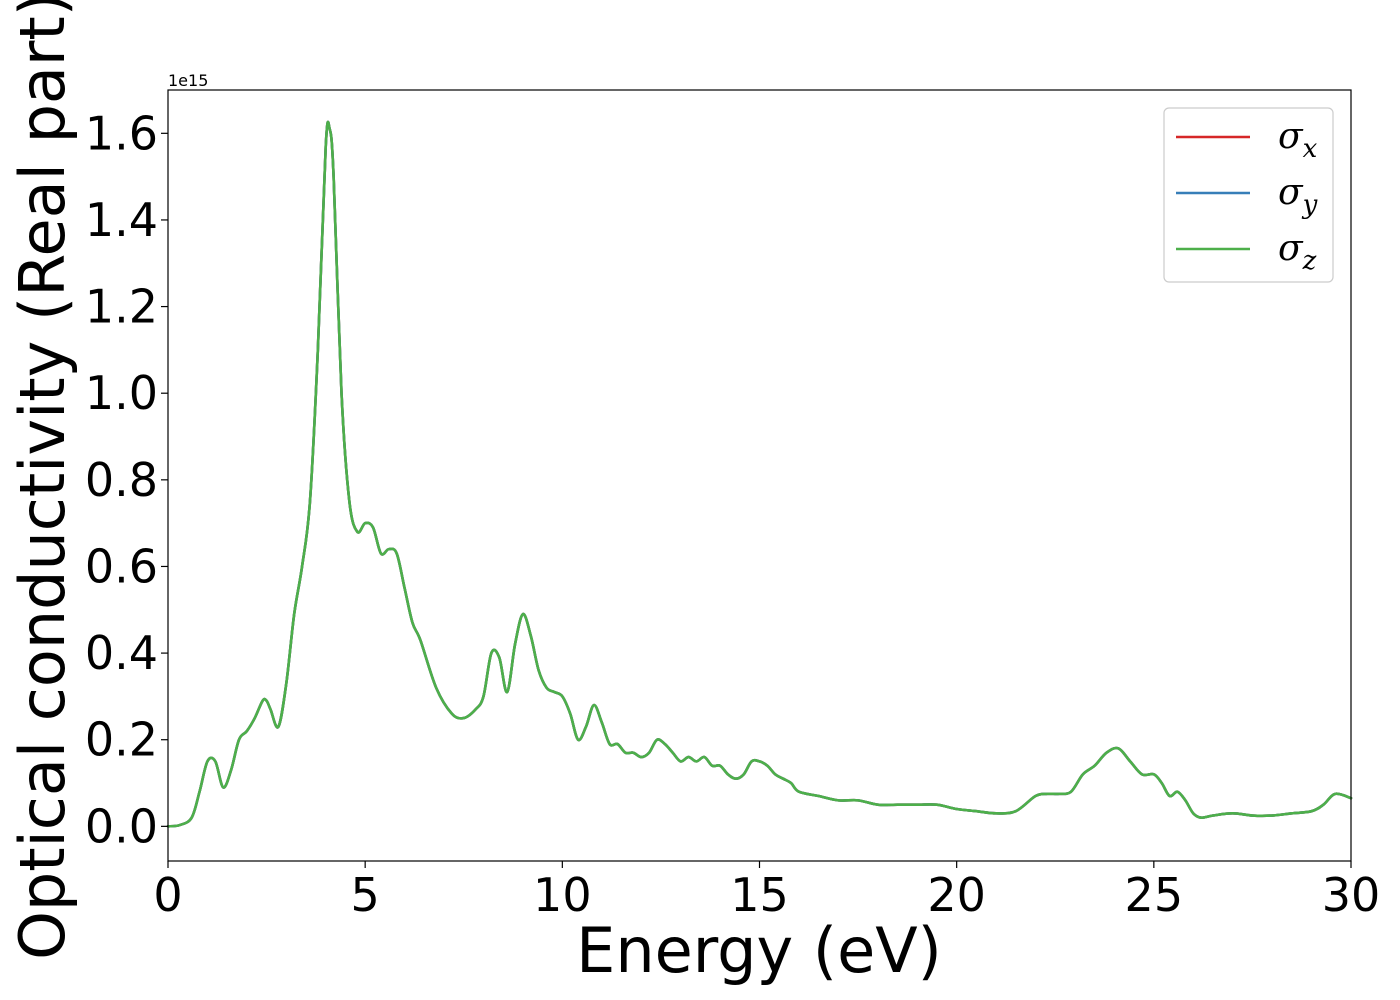  Describe the element at coordinates (42, 480) in the screenshot. I see `y-axis-label: Optical conductivity (Real part)` at that location.